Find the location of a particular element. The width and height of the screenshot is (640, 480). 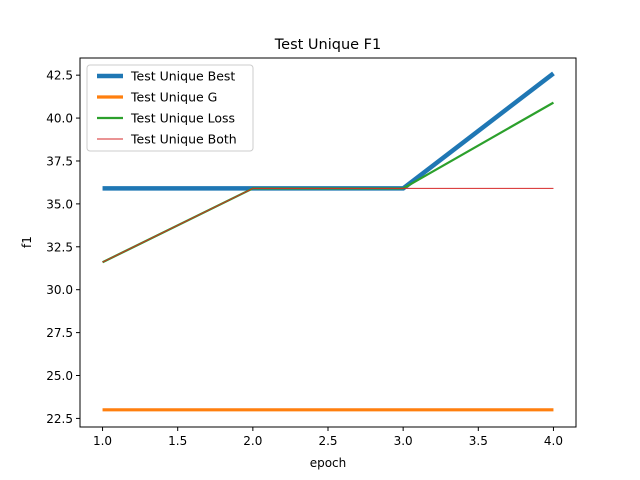

x-tick-label: 4.0 is located at coordinates (553, 441).